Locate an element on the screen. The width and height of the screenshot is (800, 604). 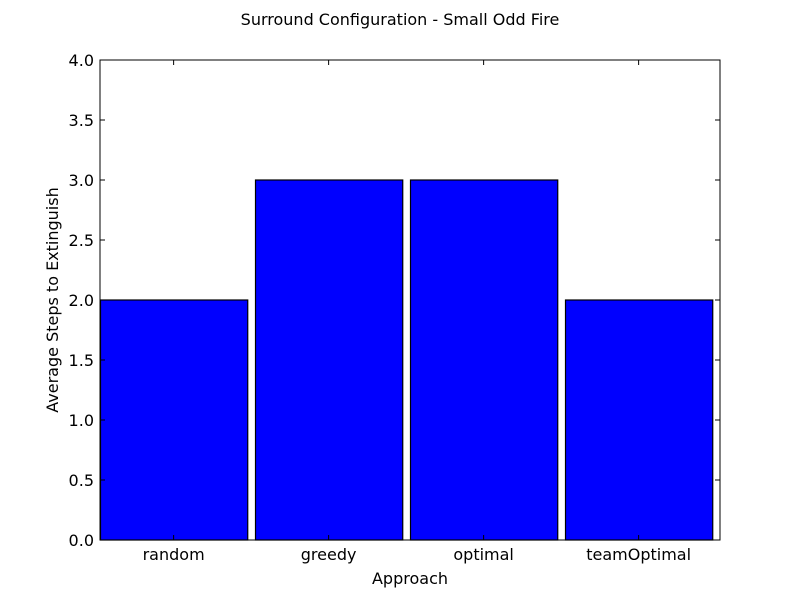
bar-teamOptimal is located at coordinates (639, 420).